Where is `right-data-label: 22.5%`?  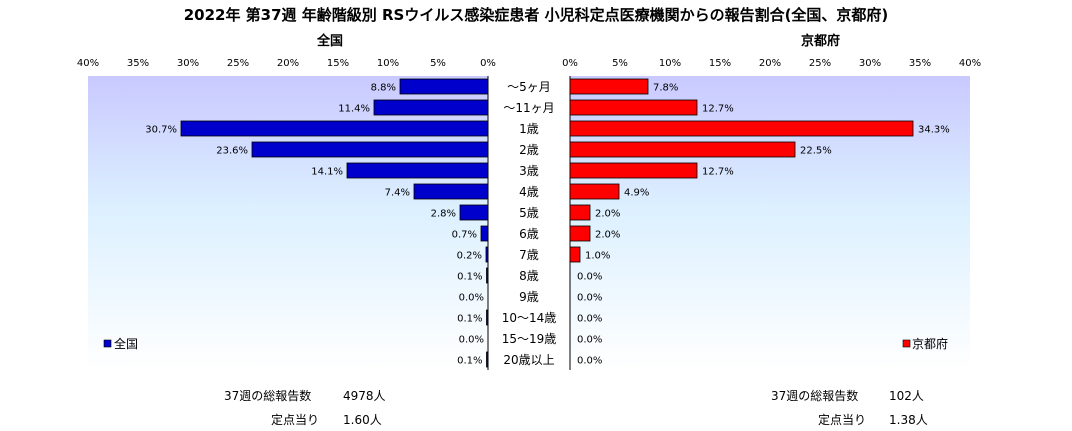 right-data-label: 22.5% is located at coordinates (816, 151).